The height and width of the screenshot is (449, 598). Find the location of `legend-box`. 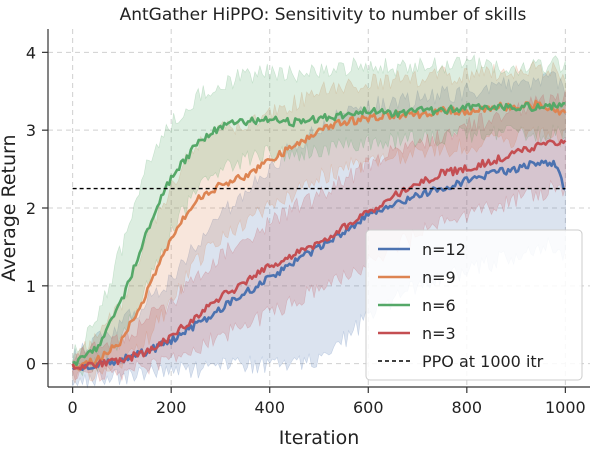

legend-box is located at coordinates (474, 305).